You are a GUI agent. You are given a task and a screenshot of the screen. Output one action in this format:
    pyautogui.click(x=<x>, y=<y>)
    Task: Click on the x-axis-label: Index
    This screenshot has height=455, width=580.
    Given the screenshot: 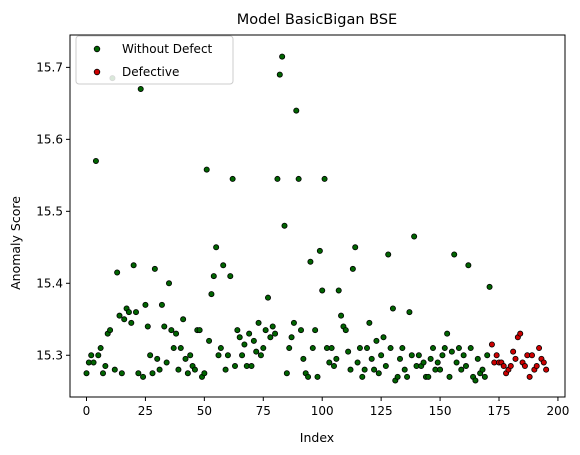 What is the action you would take?
    pyautogui.click(x=317, y=437)
    